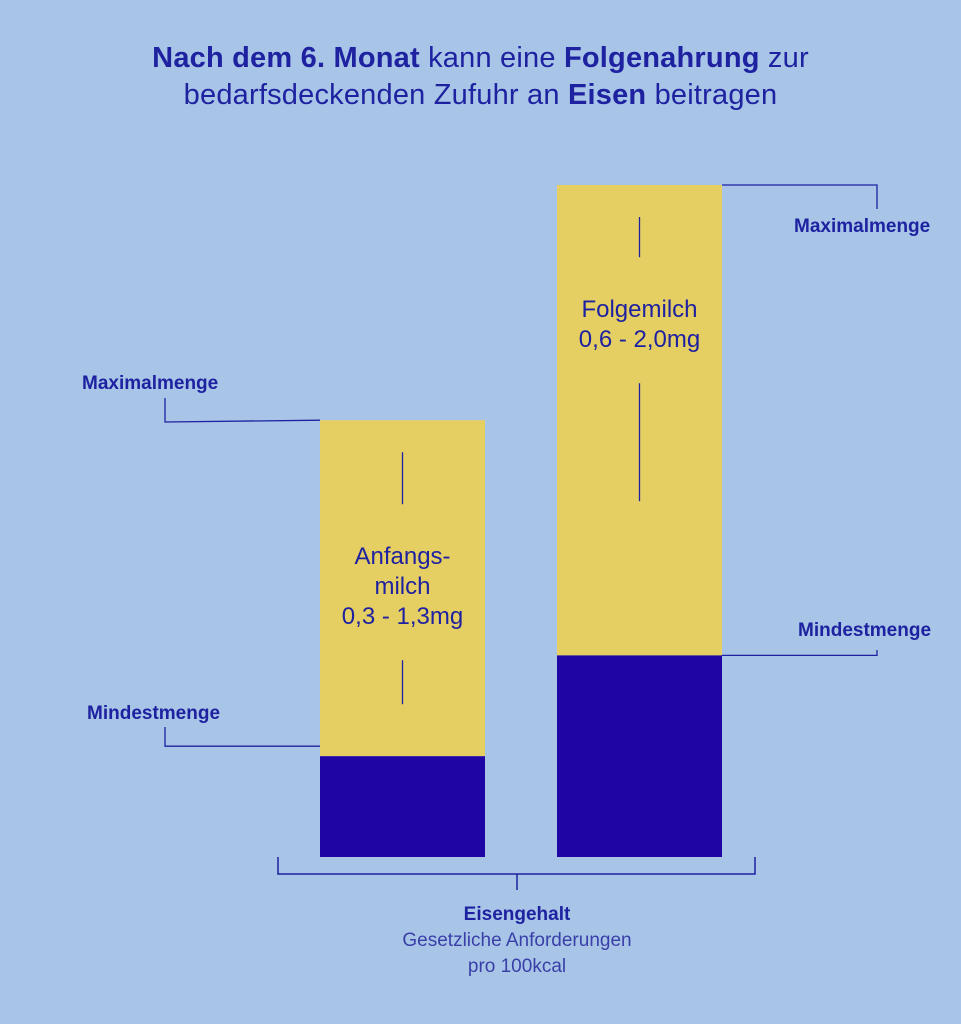 The height and width of the screenshot is (1024, 961). What do you see at coordinates (516, 940) in the screenshot?
I see `axis-subtitle-line-1: Gesetzliche Anforderungen` at bounding box center [516, 940].